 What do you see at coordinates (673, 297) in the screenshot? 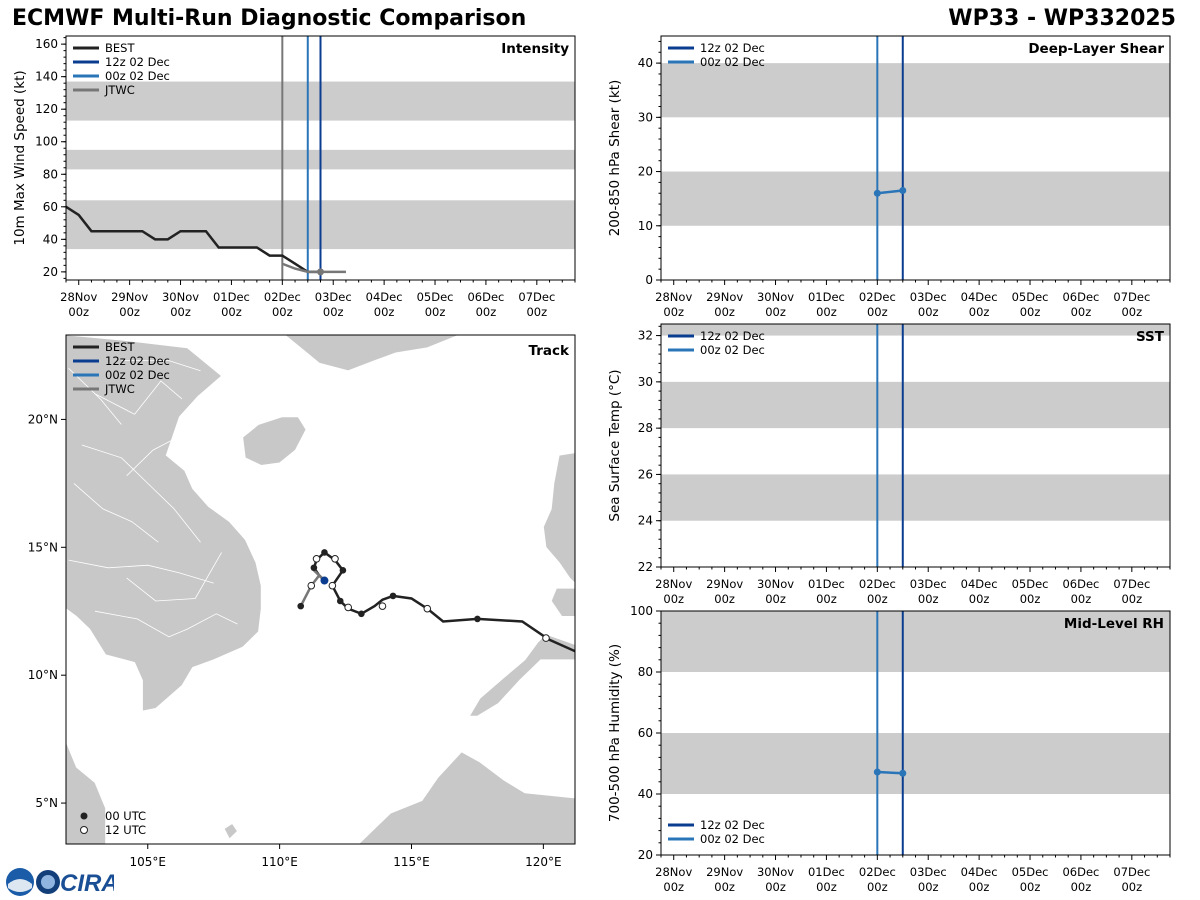
I see `shear-xtick-label: 28Nov` at bounding box center [673, 297].